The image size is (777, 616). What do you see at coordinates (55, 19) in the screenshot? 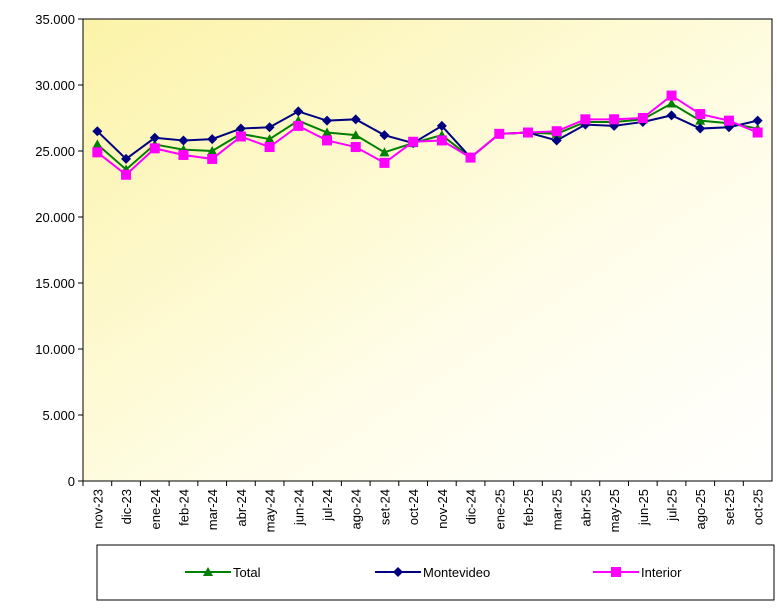
I see `y-tick-label: 35.000` at bounding box center [55, 19].